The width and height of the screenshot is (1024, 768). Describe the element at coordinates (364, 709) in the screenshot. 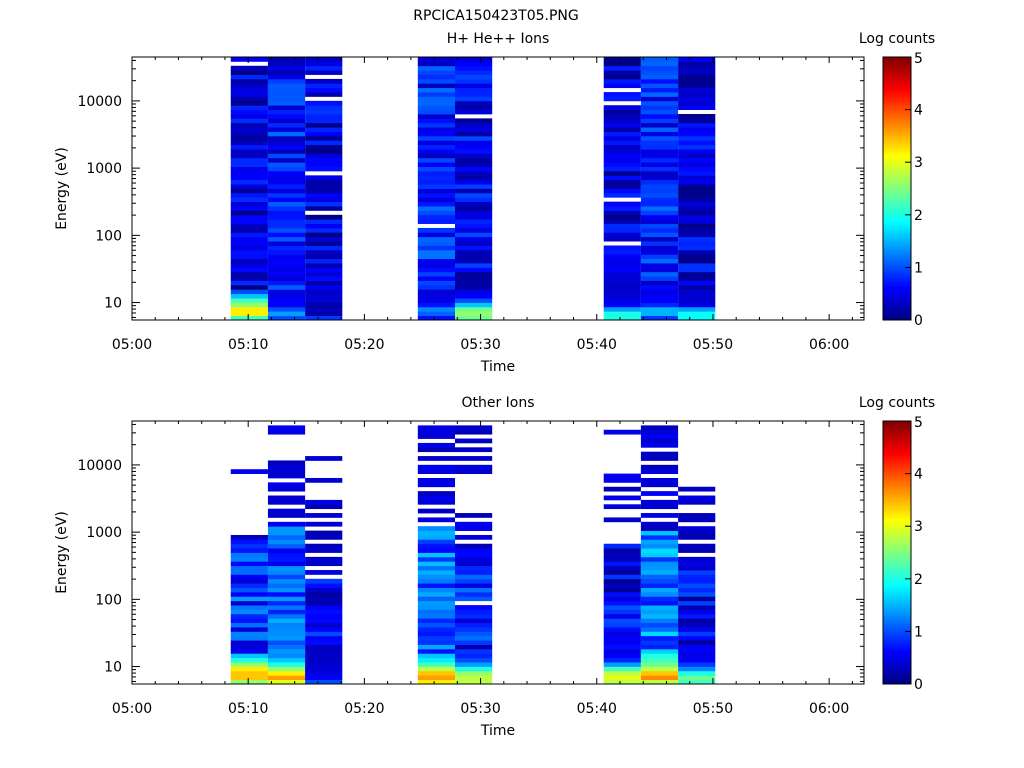

I see `x-tick-label: 05:20` at that location.